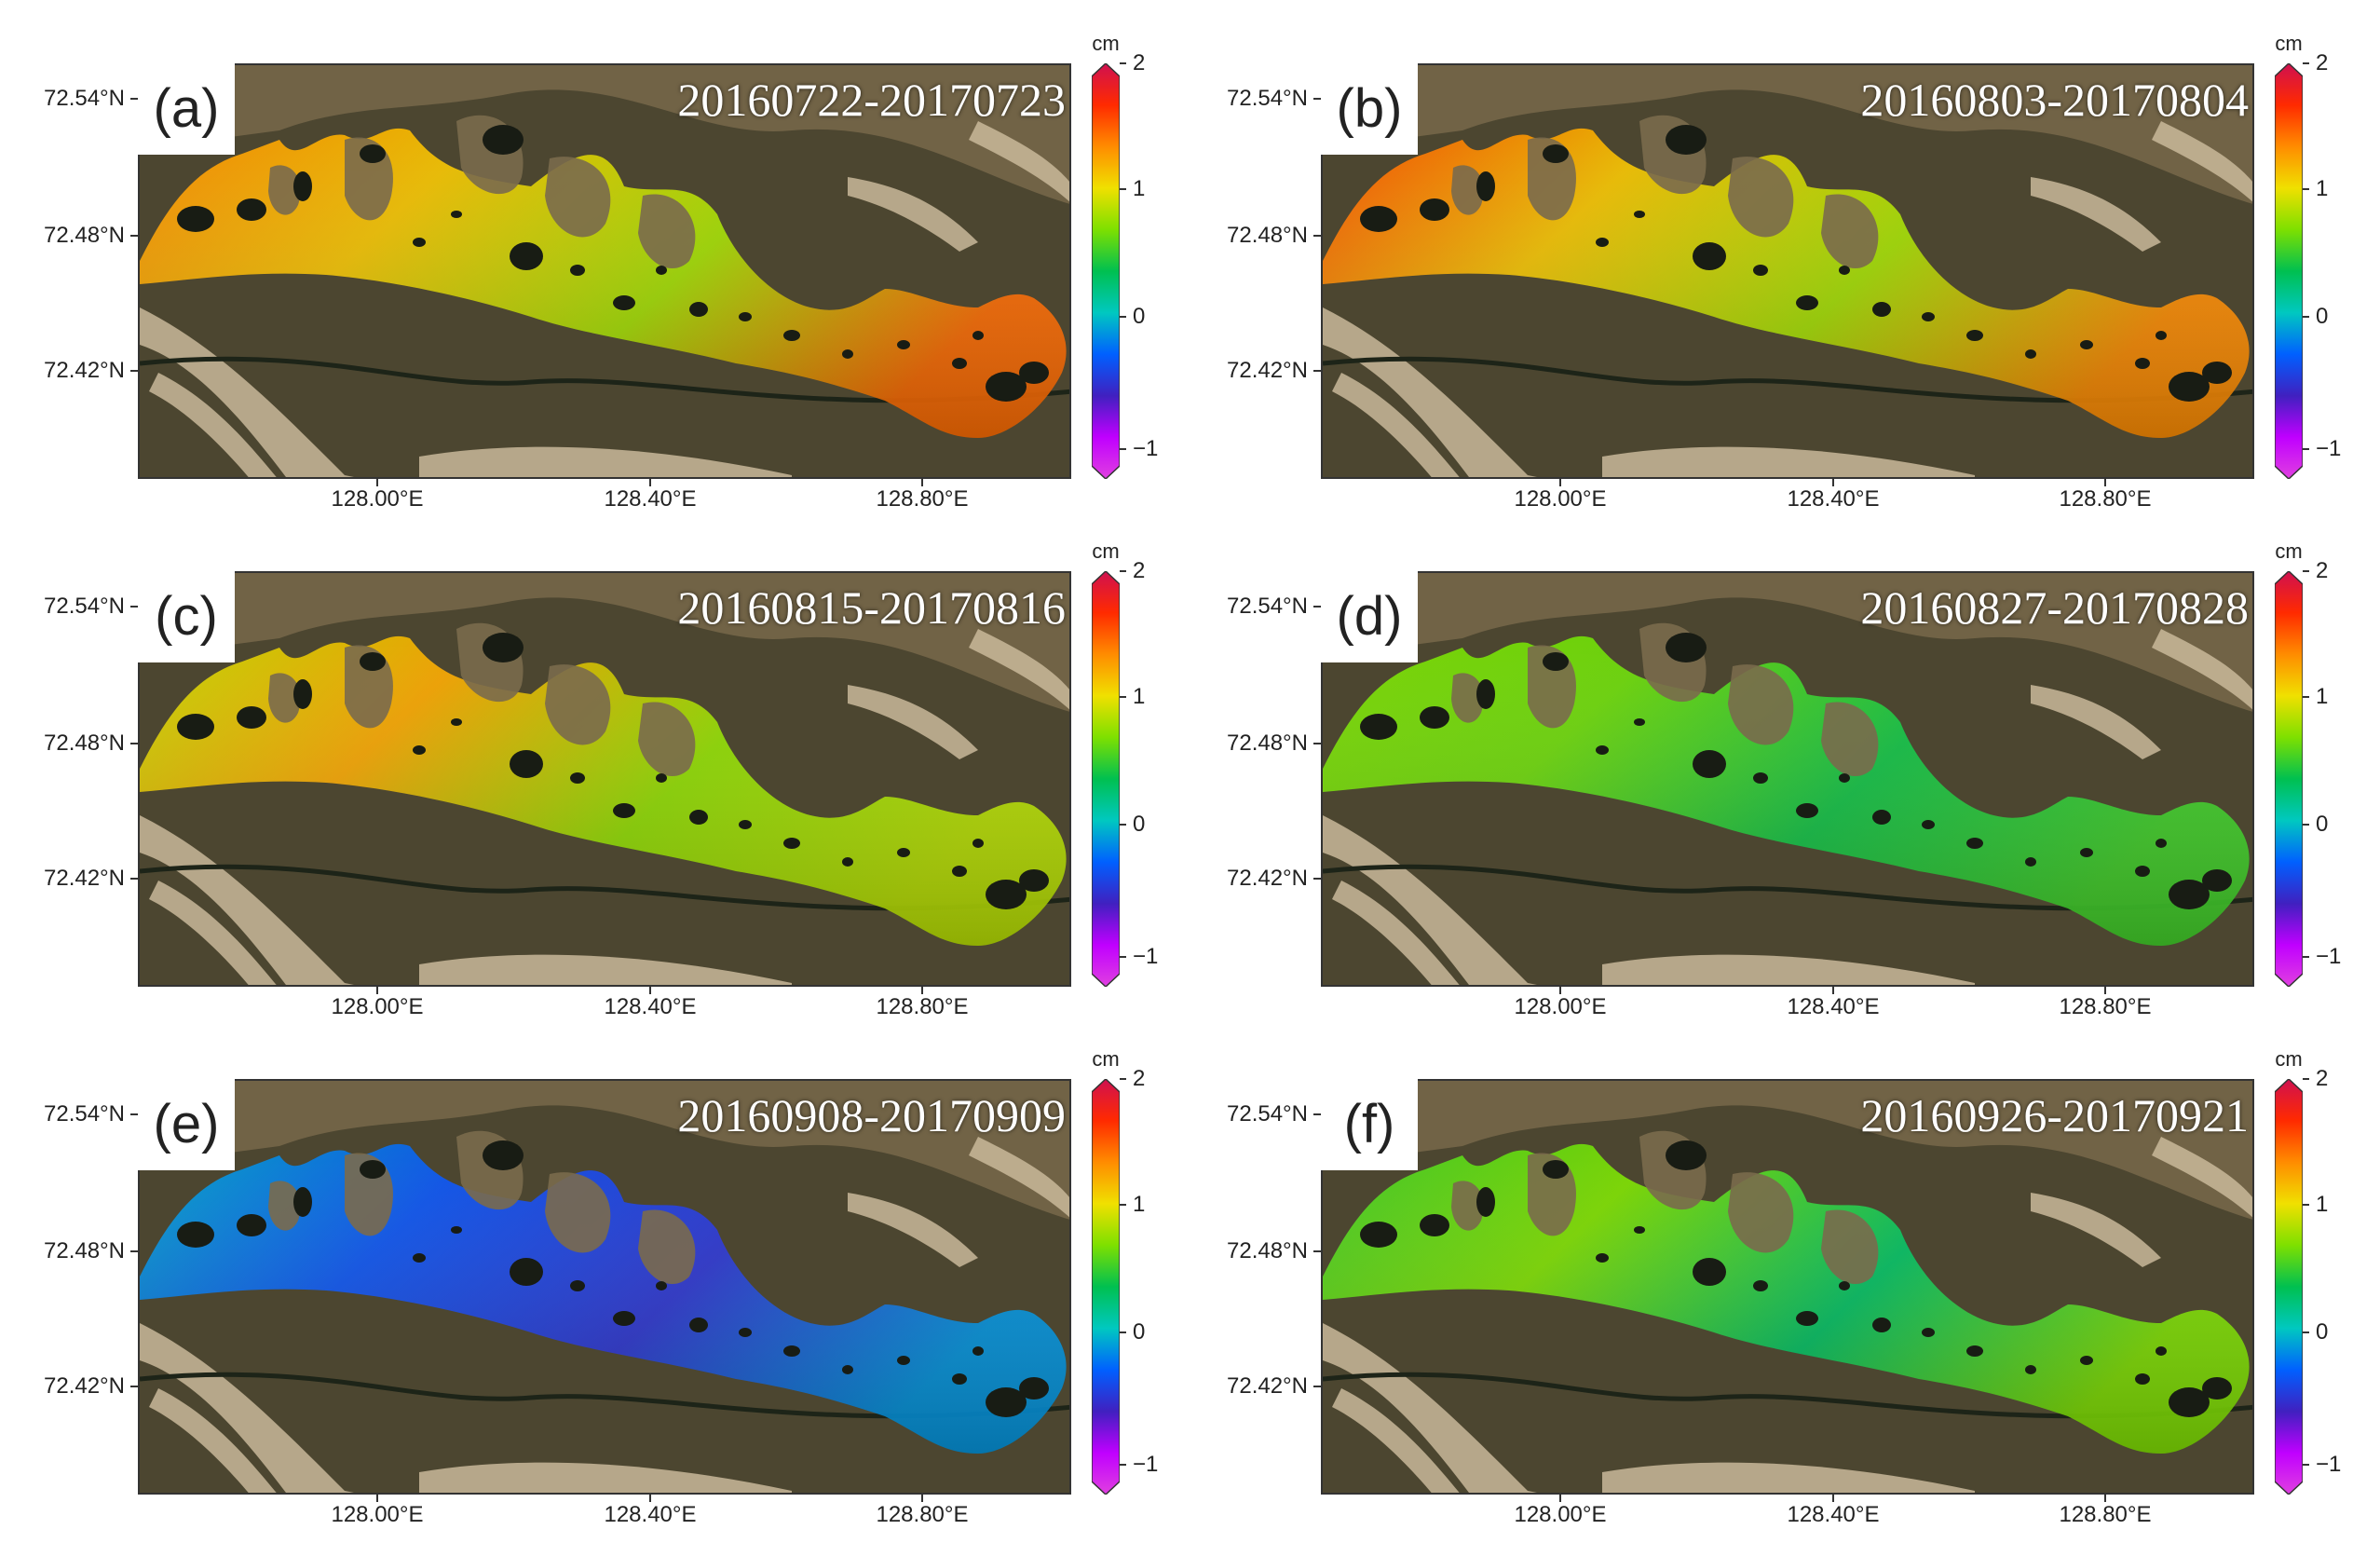 This screenshot has height=1543, width=2380. Describe the element at coordinates (604, 271) in the screenshot. I see `satellite-map: 20160722-20170723` at that location.